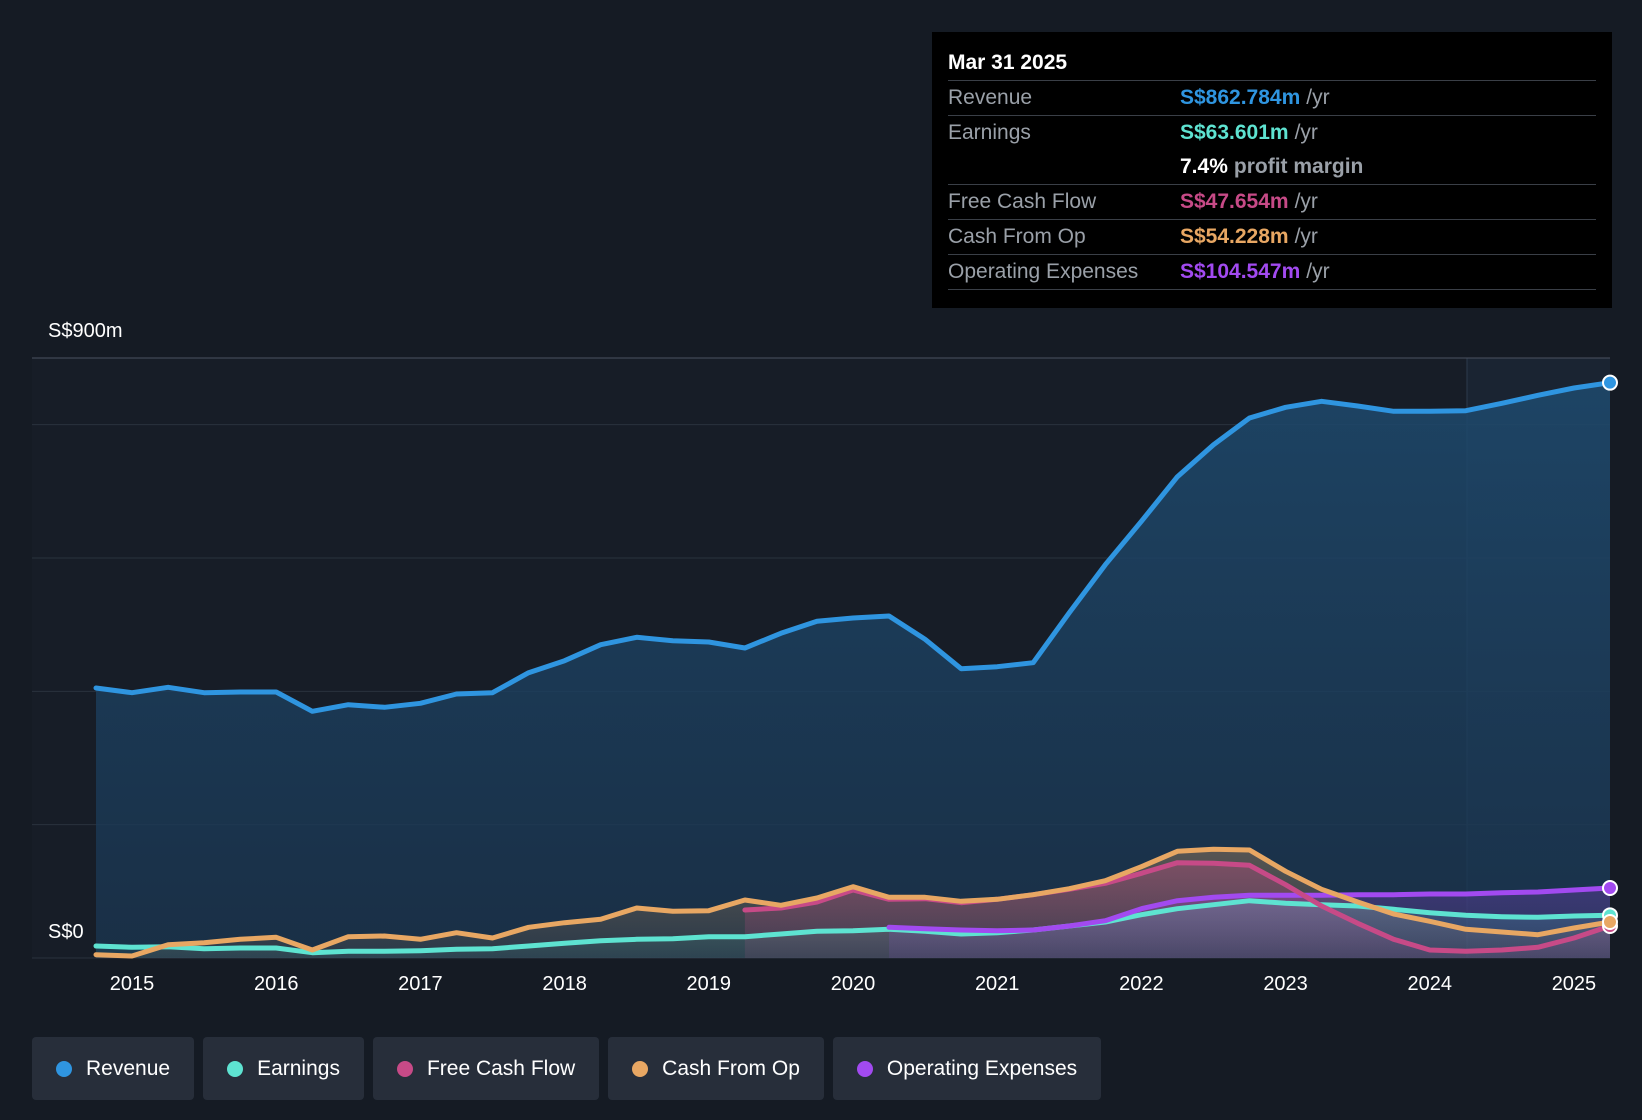 The image size is (1642, 1120). What do you see at coordinates (1430, 984) in the screenshot?
I see `x-tick-label: 2024` at bounding box center [1430, 984].